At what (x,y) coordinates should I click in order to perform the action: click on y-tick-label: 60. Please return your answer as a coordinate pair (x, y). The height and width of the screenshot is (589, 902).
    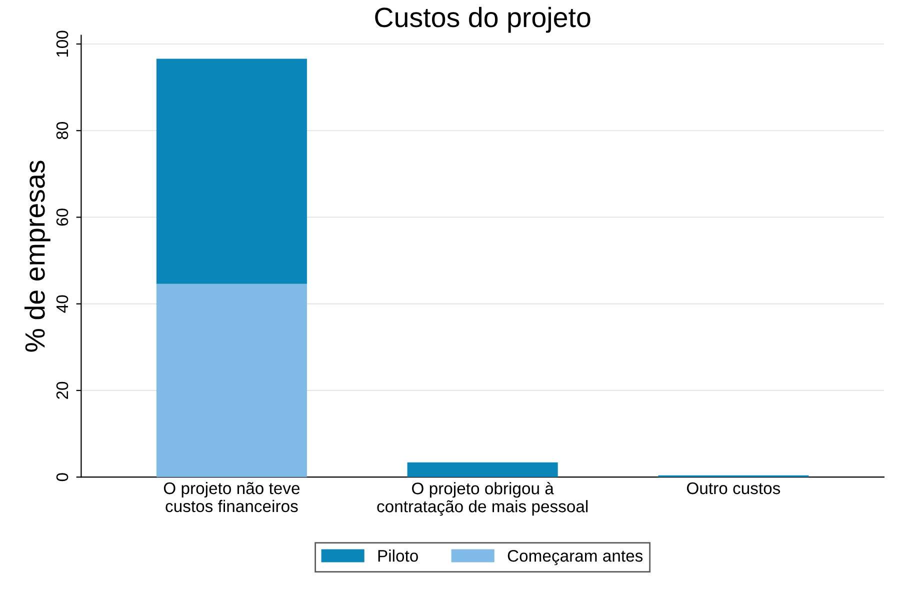
    Looking at the image, I should click on (62, 217).